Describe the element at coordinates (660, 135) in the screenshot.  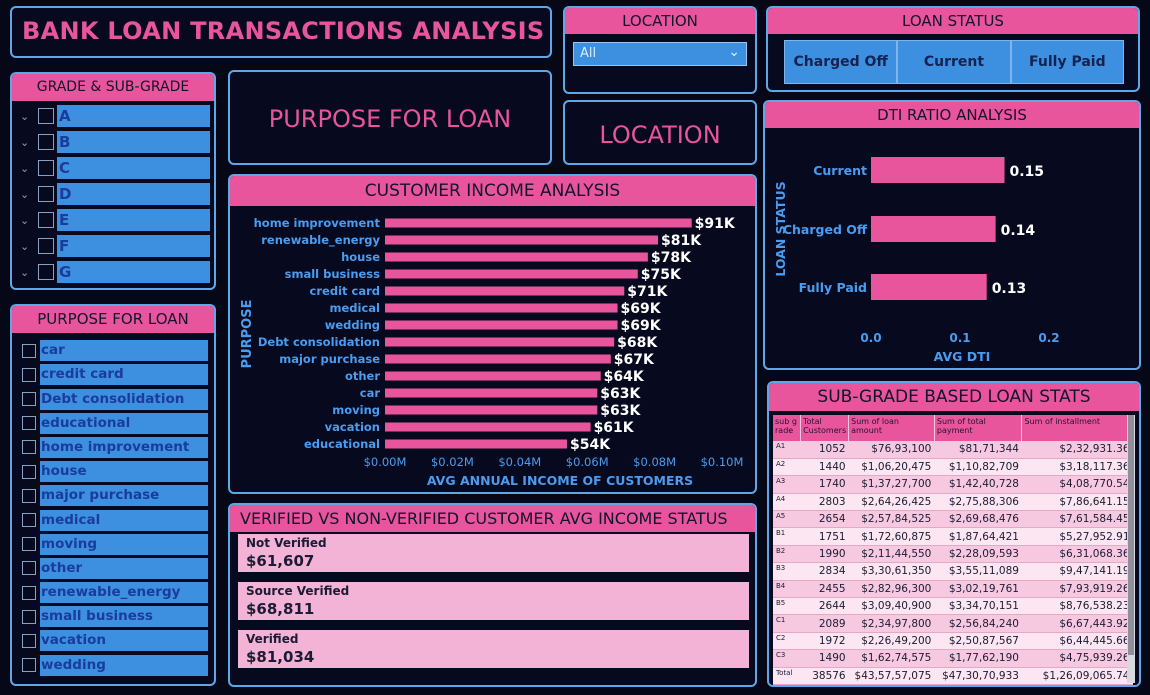
I see `nav-location-label: LOCATION` at that location.